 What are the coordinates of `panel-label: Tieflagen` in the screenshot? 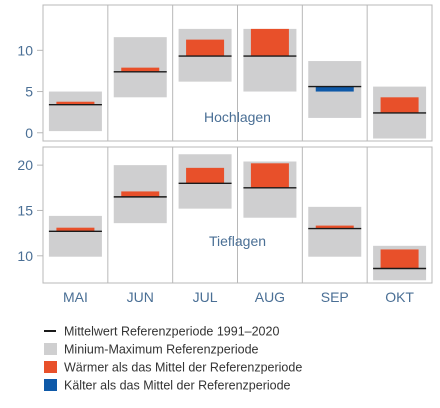 It's located at (237, 241).